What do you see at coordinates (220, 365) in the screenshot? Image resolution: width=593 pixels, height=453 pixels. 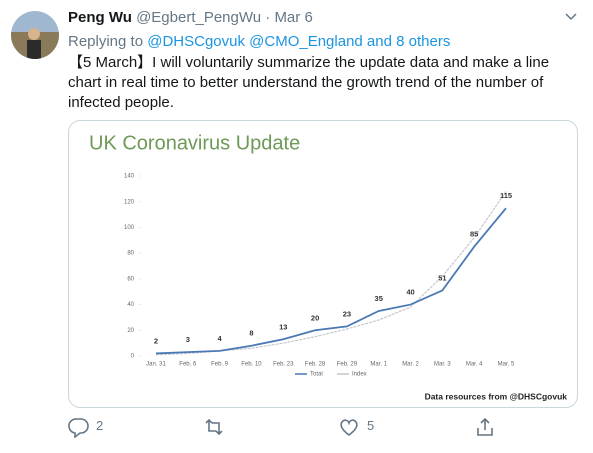 I see `x-tick-label: Feb. 9` at bounding box center [220, 365].